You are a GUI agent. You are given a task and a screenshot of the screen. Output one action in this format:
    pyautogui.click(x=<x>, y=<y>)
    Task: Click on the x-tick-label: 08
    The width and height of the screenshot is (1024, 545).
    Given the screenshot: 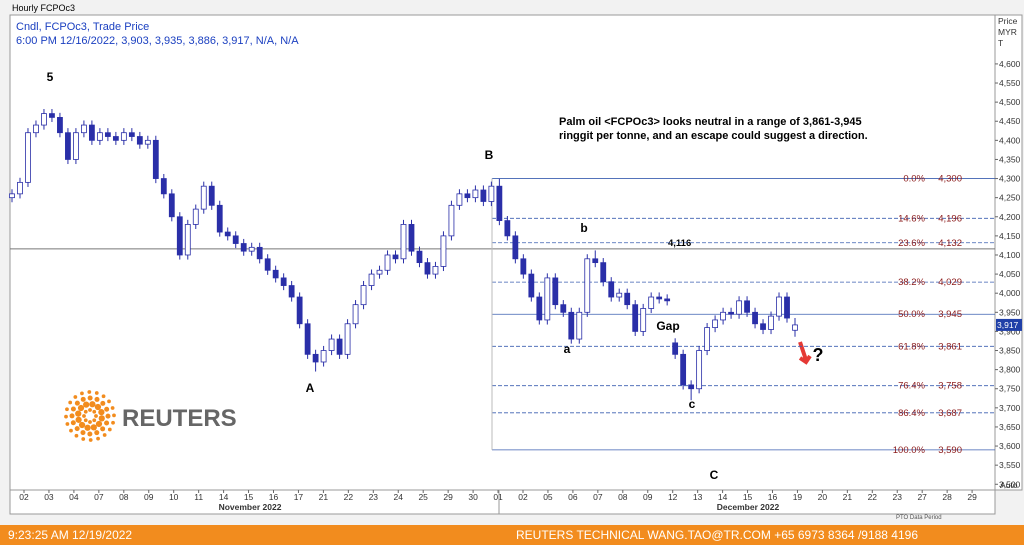 What is the action you would take?
    pyautogui.click(x=124, y=497)
    